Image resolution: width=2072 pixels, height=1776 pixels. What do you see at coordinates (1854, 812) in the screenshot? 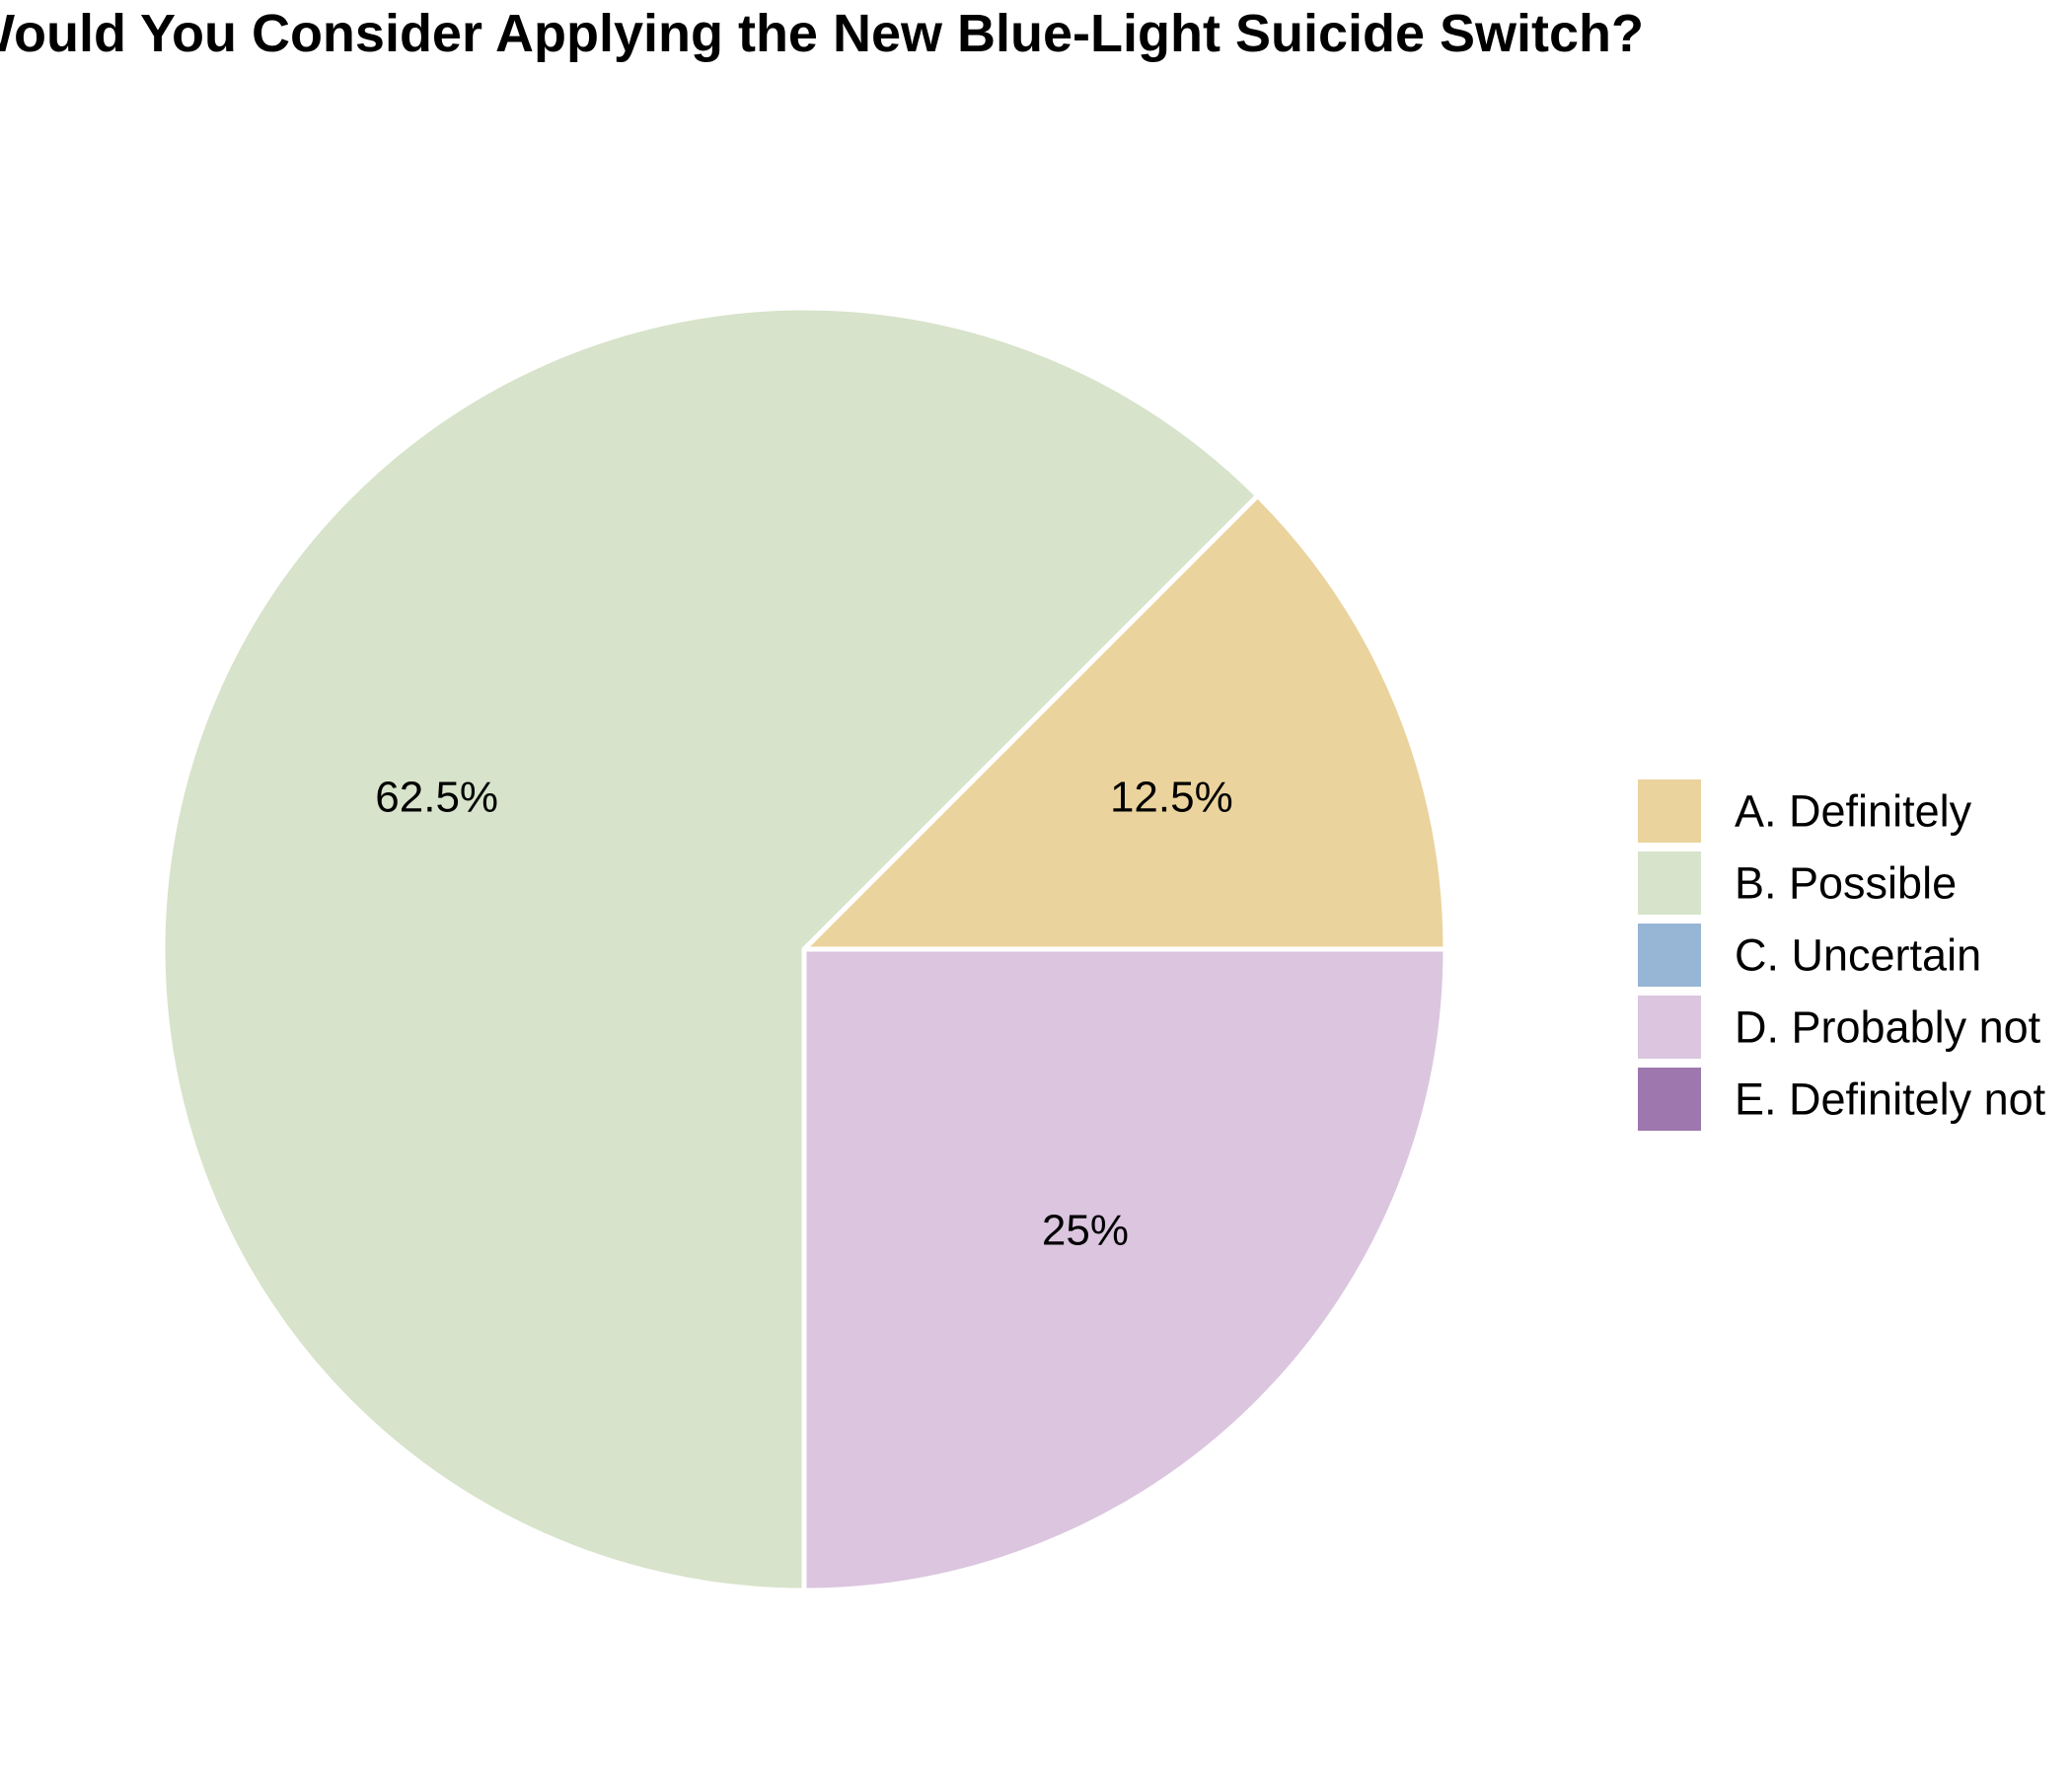
I see `legend-label-a-definitely: A. Definitely` at bounding box center [1854, 812].